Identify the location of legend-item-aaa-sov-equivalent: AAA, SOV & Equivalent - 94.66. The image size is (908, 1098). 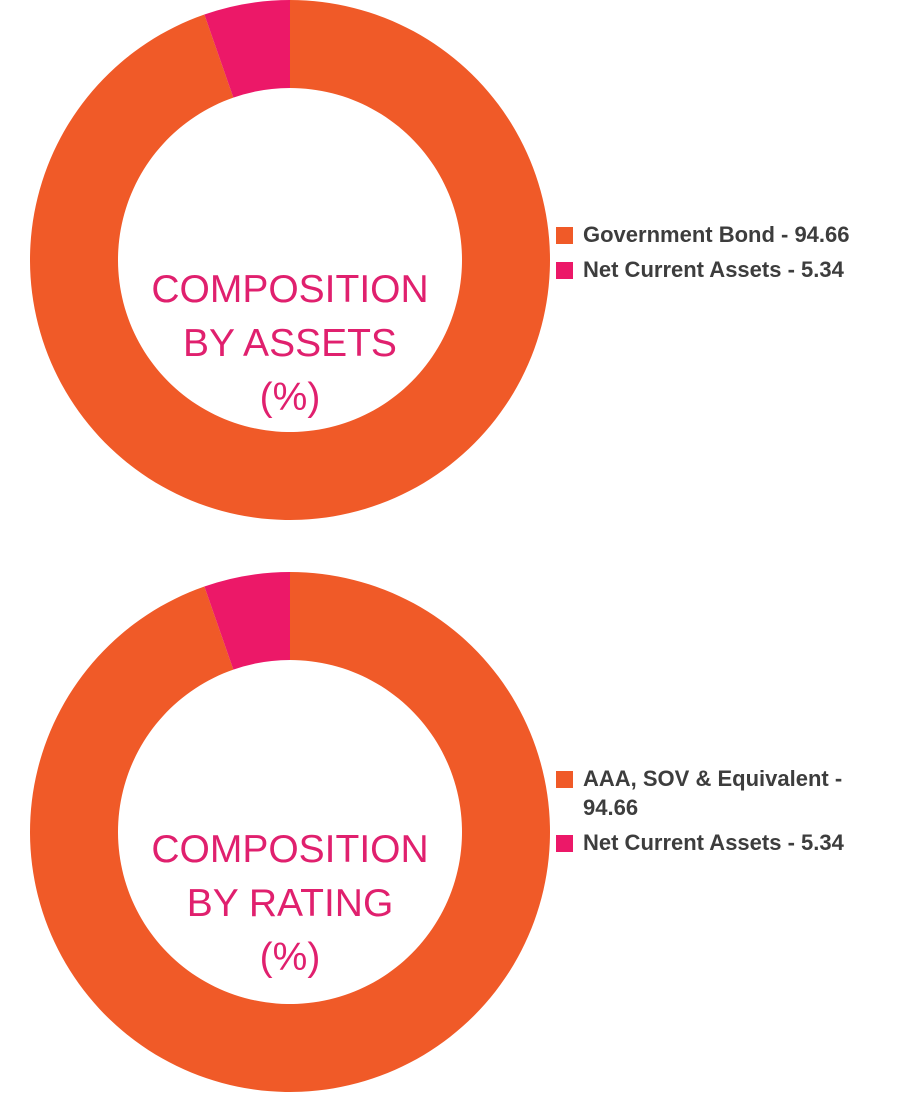
(726, 793).